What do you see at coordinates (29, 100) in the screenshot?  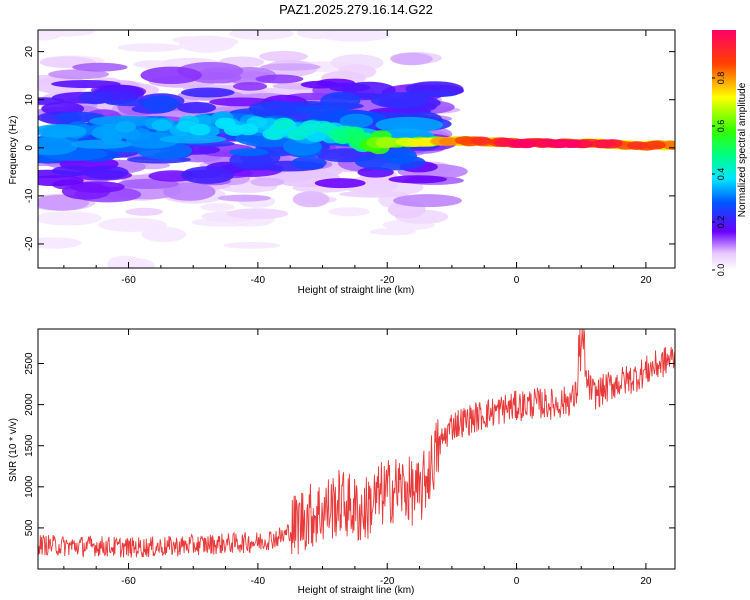 I see `y-tick-label: 10` at bounding box center [29, 100].